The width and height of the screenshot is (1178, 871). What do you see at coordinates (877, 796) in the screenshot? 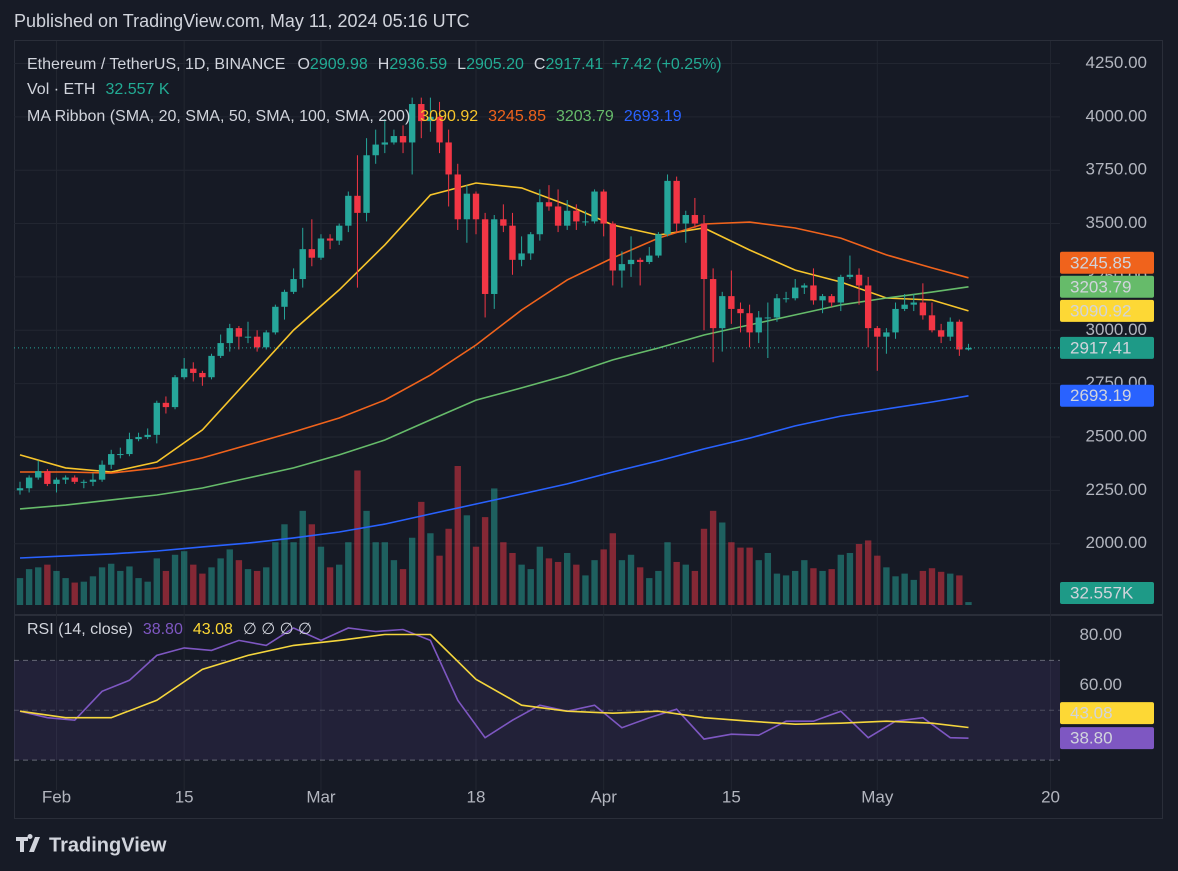
I see `x-tick-label: May` at bounding box center [877, 796].